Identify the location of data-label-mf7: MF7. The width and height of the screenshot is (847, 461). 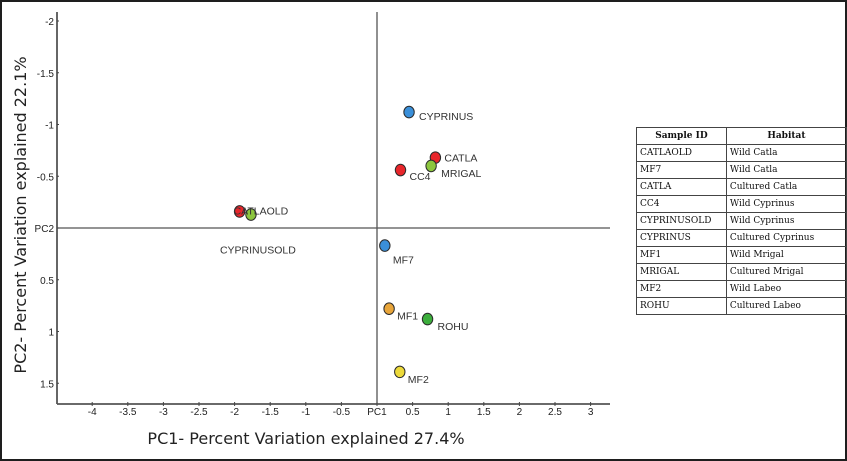
(403, 261).